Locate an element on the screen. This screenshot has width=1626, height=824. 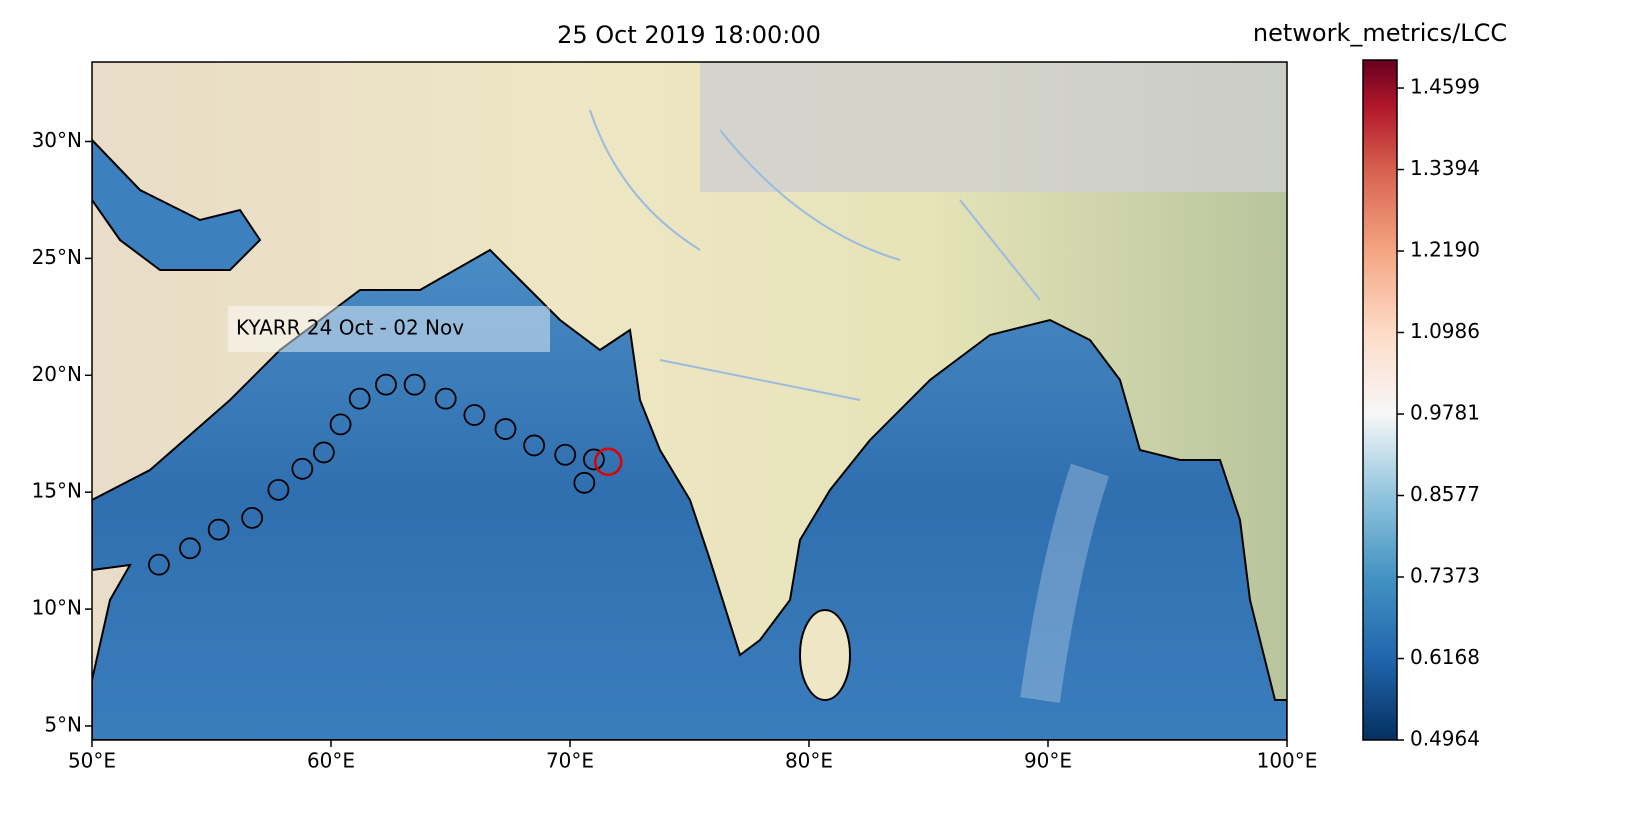
x-tick-label: 50°E is located at coordinates (92, 761).